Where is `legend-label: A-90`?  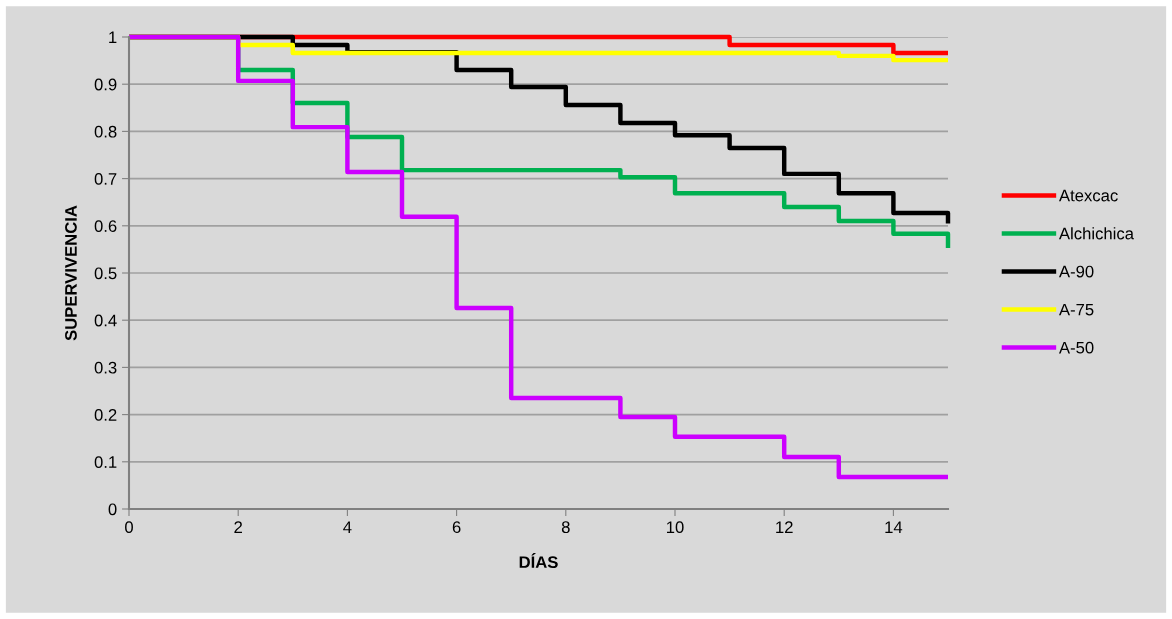
legend-label: A-90 is located at coordinates (1076, 271).